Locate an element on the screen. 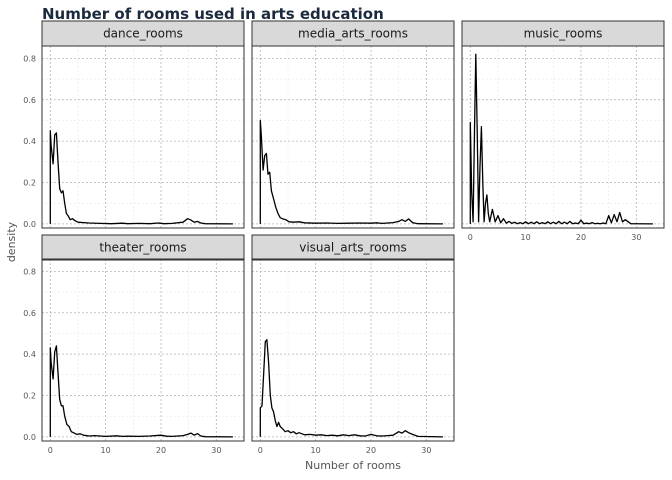 This screenshot has width=672, height=480. x-axis-title: Number of rooms is located at coordinates (353, 465).